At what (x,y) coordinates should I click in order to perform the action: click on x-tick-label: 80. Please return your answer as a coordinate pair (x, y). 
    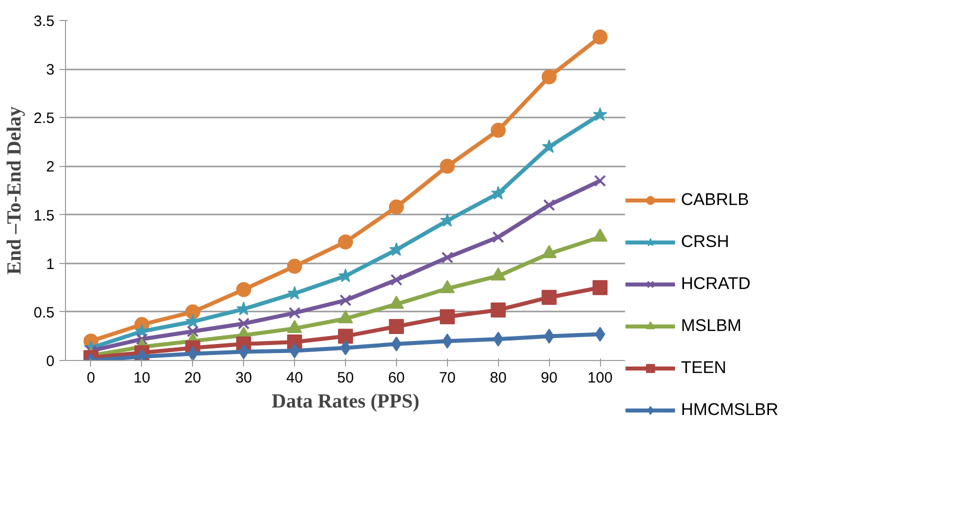
    Looking at the image, I should click on (498, 378).